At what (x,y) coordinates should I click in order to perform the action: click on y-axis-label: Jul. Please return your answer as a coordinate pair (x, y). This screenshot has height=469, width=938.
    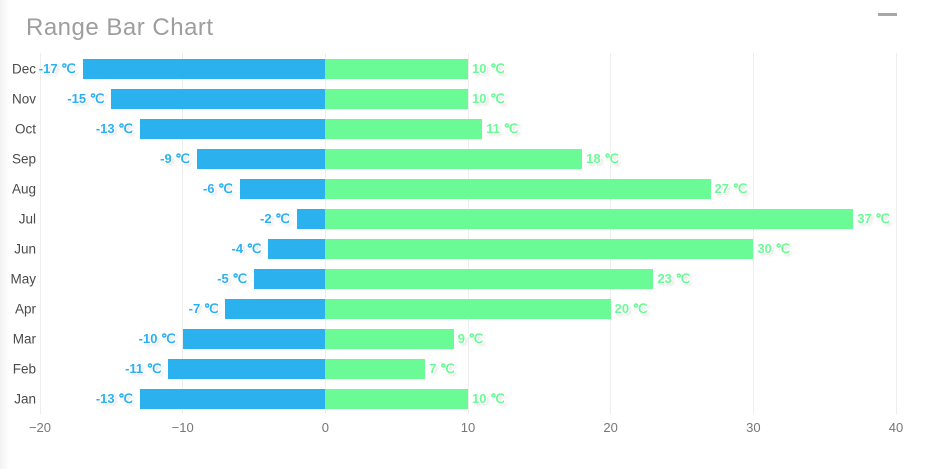
    Looking at the image, I should click on (27, 219).